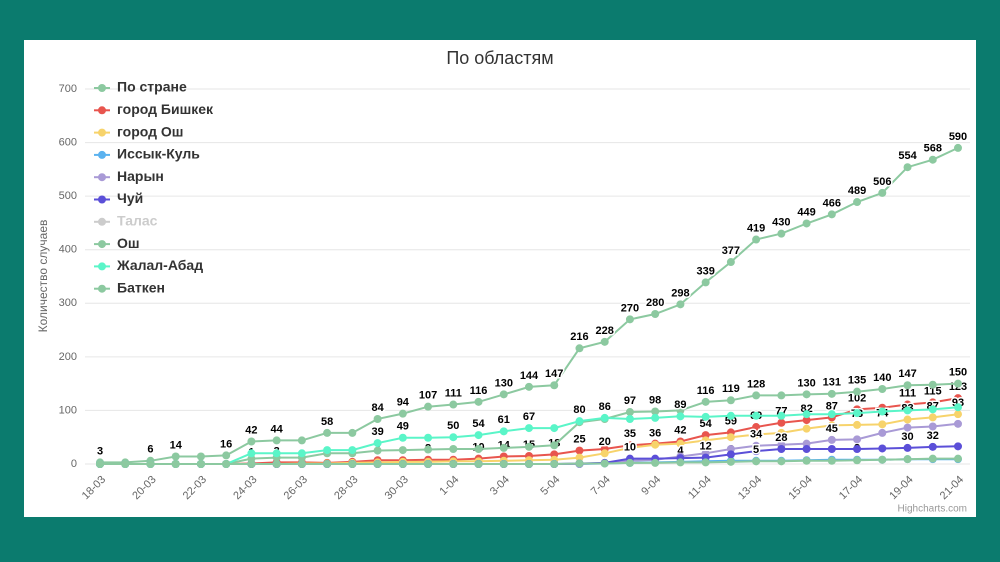 The image size is (1000, 562). What do you see at coordinates (680, 405) in the screenshot?
I see `data-label: 89` at bounding box center [680, 405].